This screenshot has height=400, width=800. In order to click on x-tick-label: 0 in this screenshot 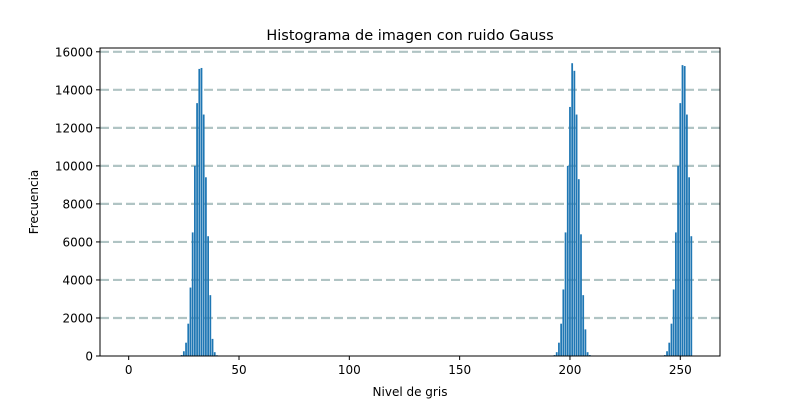, I will do `click(129, 370)`.